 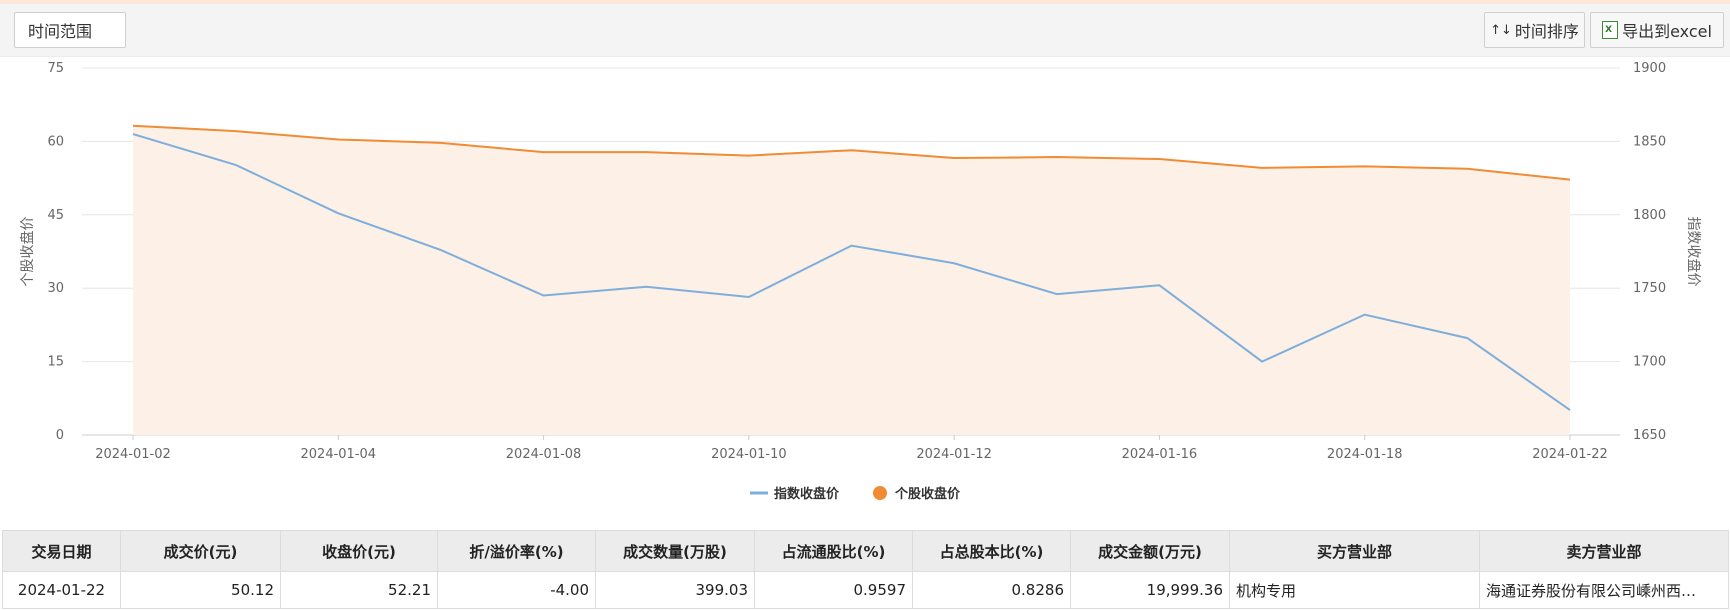 What do you see at coordinates (516, 551) in the screenshot?
I see `header-premium-rate: 折/溢价率(%)` at bounding box center [516, 551].